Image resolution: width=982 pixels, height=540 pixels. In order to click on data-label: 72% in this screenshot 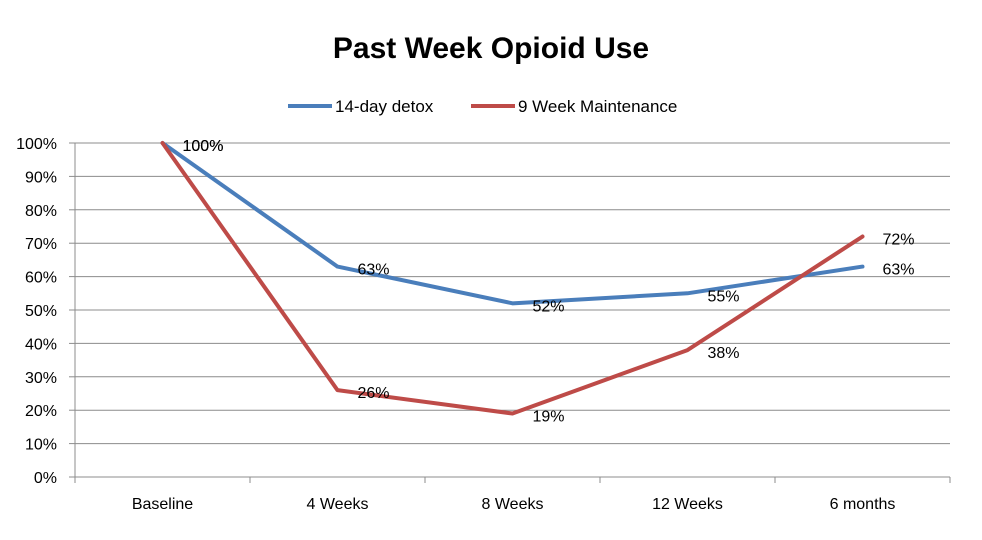, I will do `click(899, 240)`.